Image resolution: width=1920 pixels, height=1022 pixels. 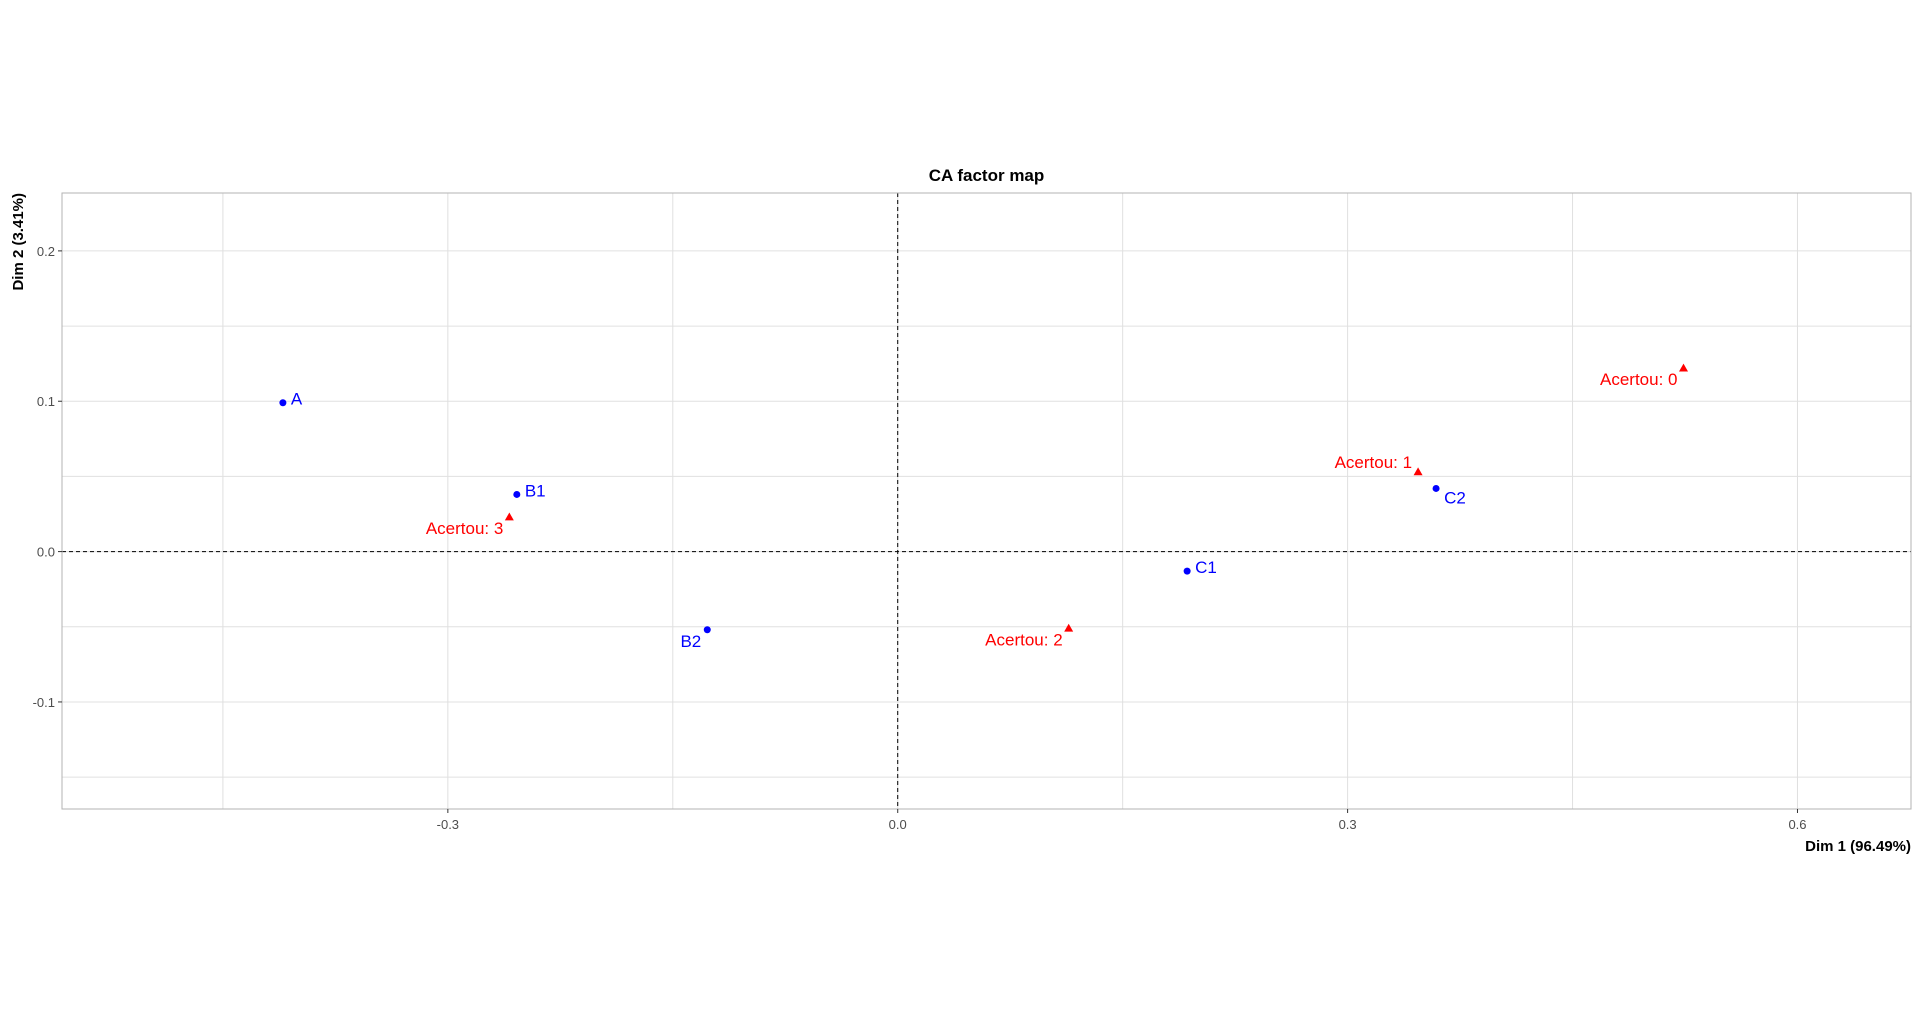 I want to click on point-label: Acertou: 2, so click(x=1024, y=639).